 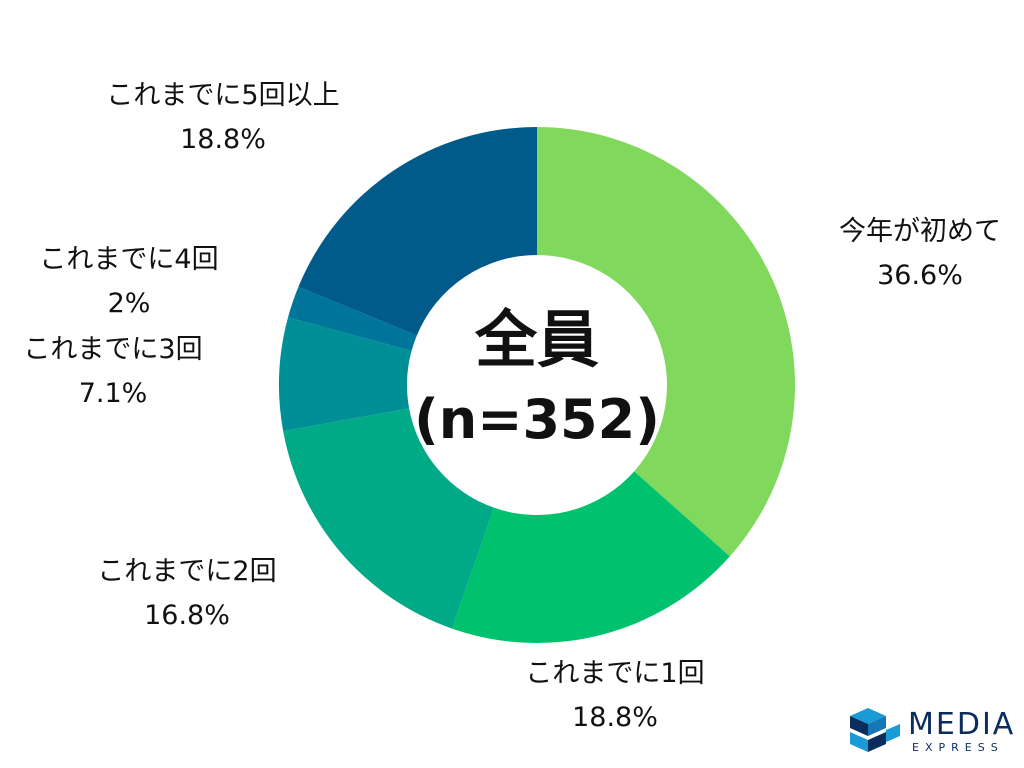 I want to click on center-label: 全員 (n=352), so click(x=537, y=380).